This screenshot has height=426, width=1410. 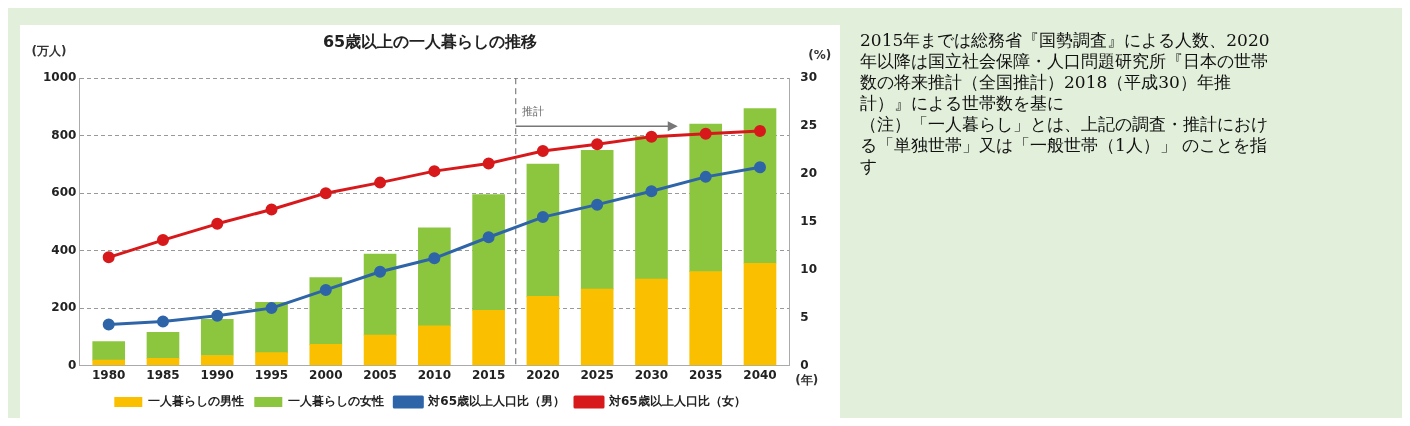 What do you see at coordinates (808, 173) in the screenshot?
I see `y2-tick-label: 20` at bounding box center [808, 173].